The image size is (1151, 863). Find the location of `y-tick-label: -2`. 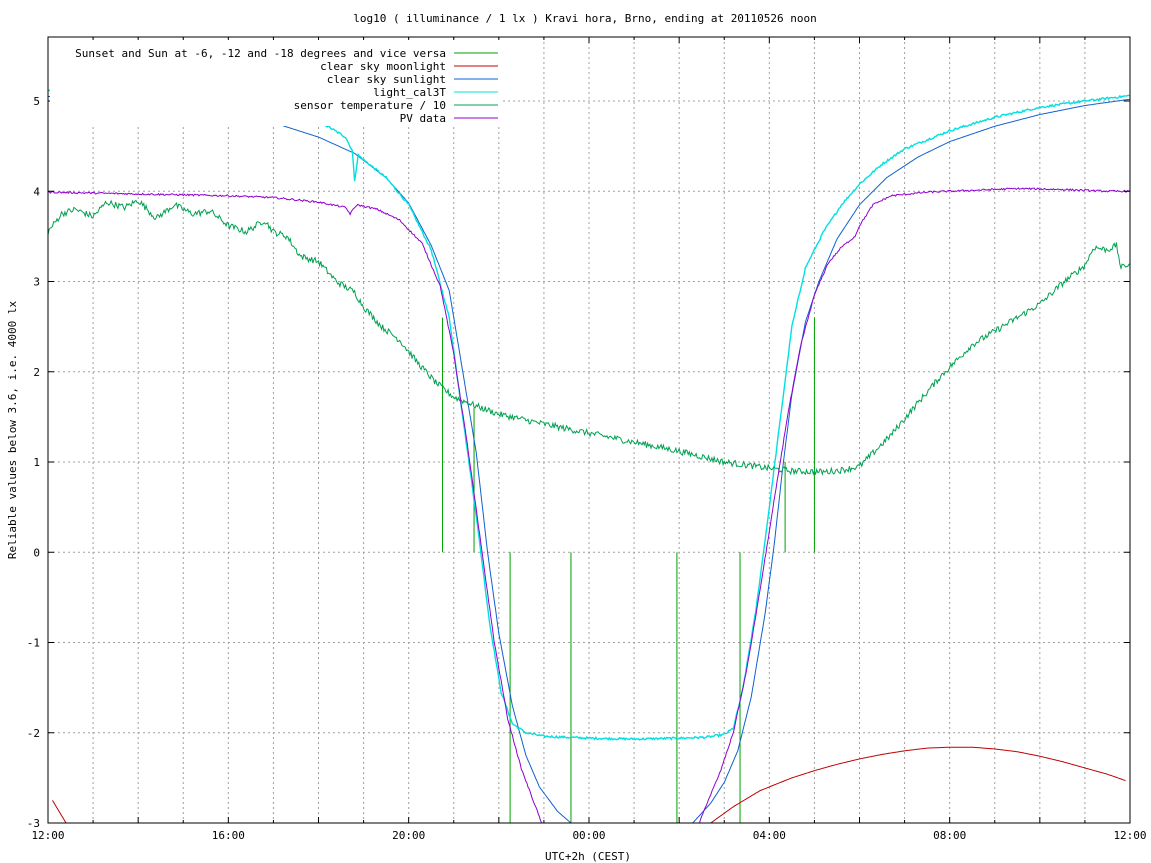

y-tick-label: -2 is located at coordinates (33, 733).